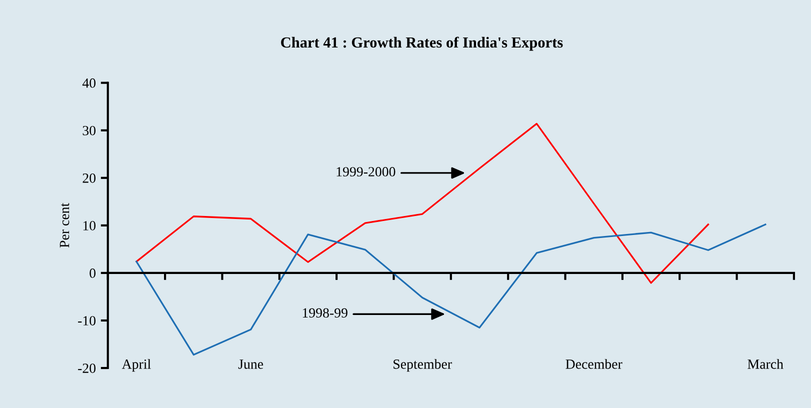 Image resolution: width=811 pixels, height=408 pixels. Describe the element at coordinates (65, 225) in the screenshot. I see `y-axis-title: Per cent` at that location.